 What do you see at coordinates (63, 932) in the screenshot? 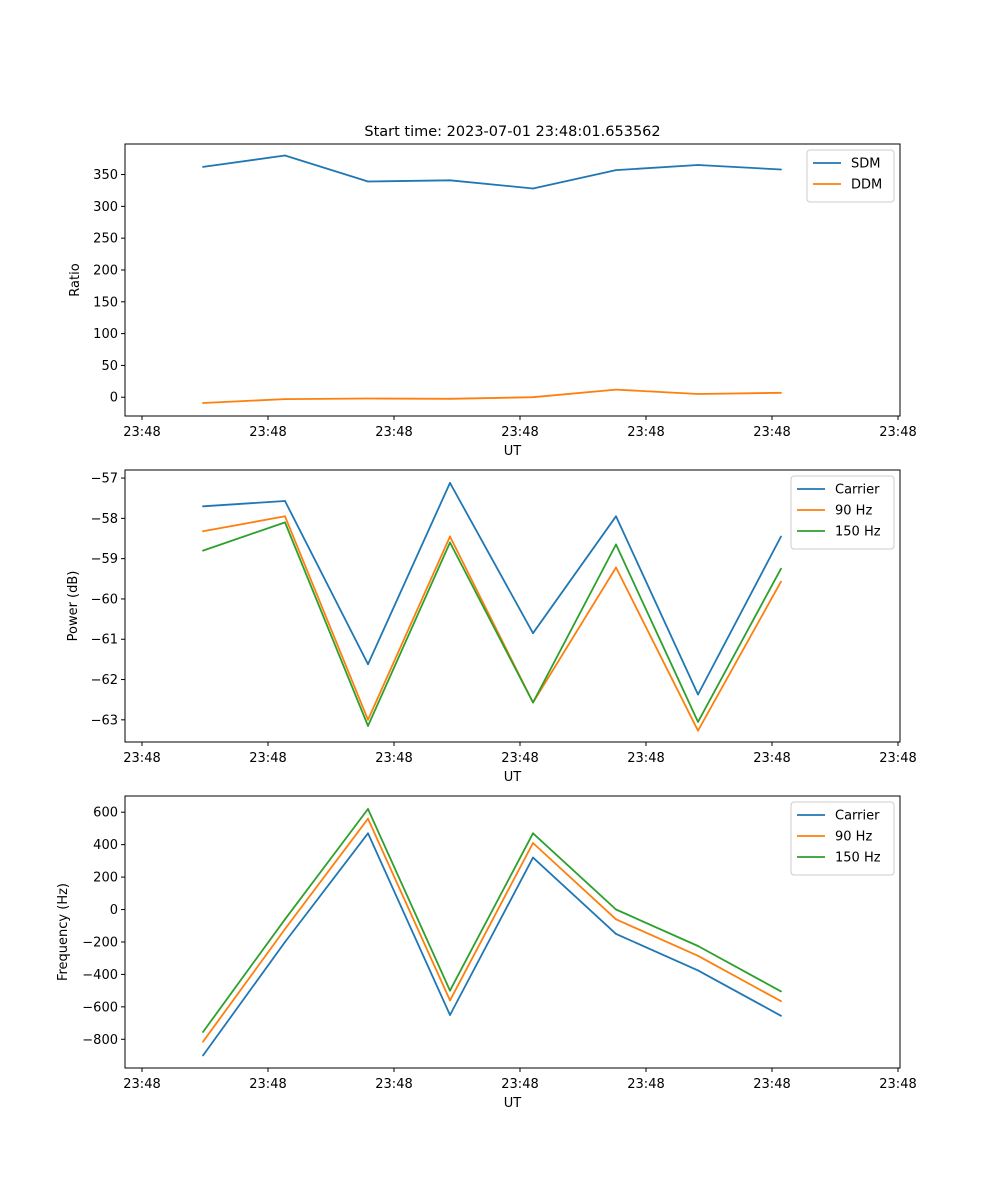
I see `y-axis-label: Frequency (Hz)` at bounding box center [63, 932].